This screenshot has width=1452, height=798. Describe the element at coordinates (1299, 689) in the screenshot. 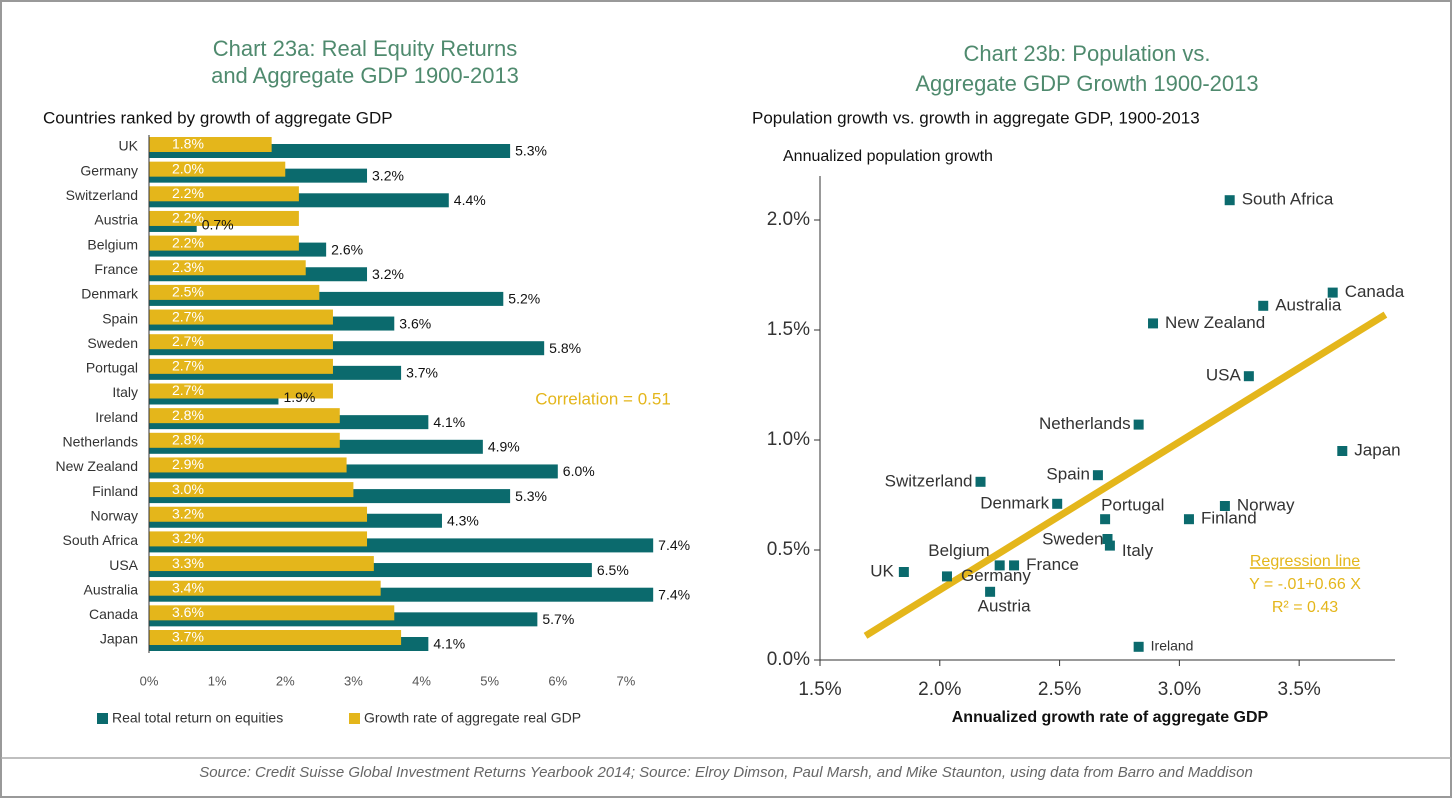

I see `x-tick-label: 3.5%` at that location.